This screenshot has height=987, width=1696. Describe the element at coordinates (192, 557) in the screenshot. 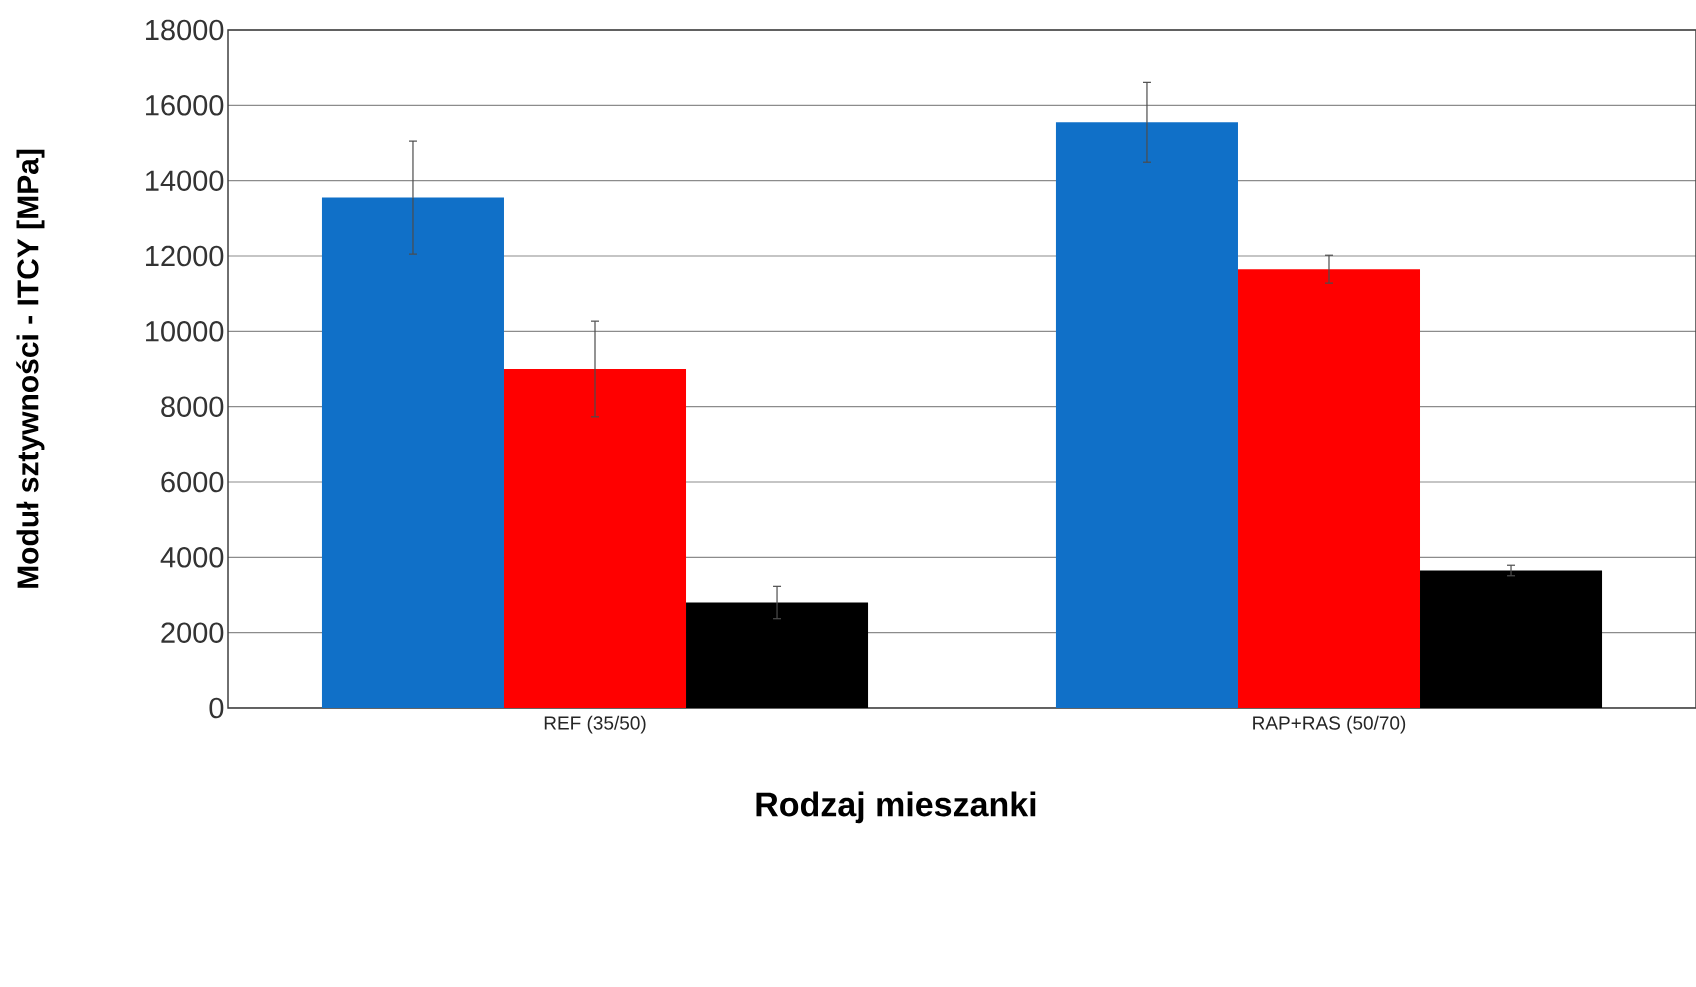

I see `y-tick-label: 4000` at that location.